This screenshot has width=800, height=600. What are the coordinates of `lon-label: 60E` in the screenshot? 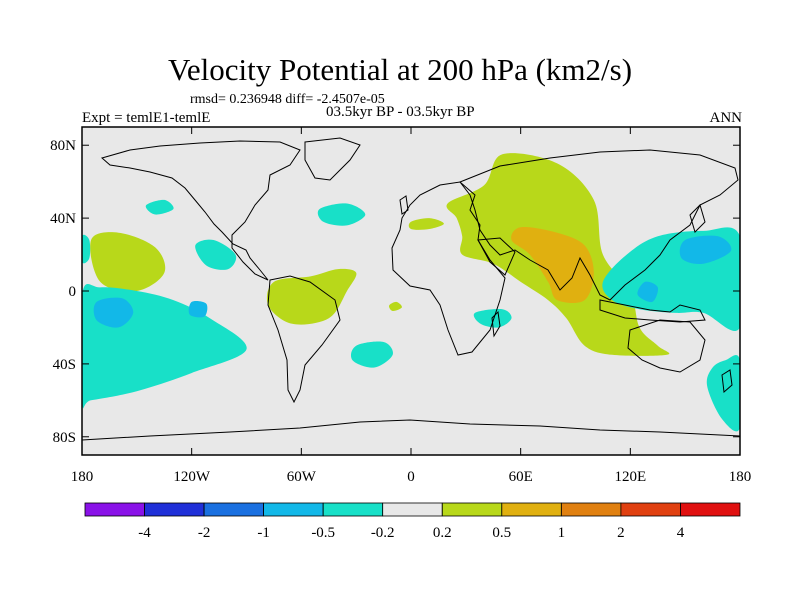 It's located at (521, 477).